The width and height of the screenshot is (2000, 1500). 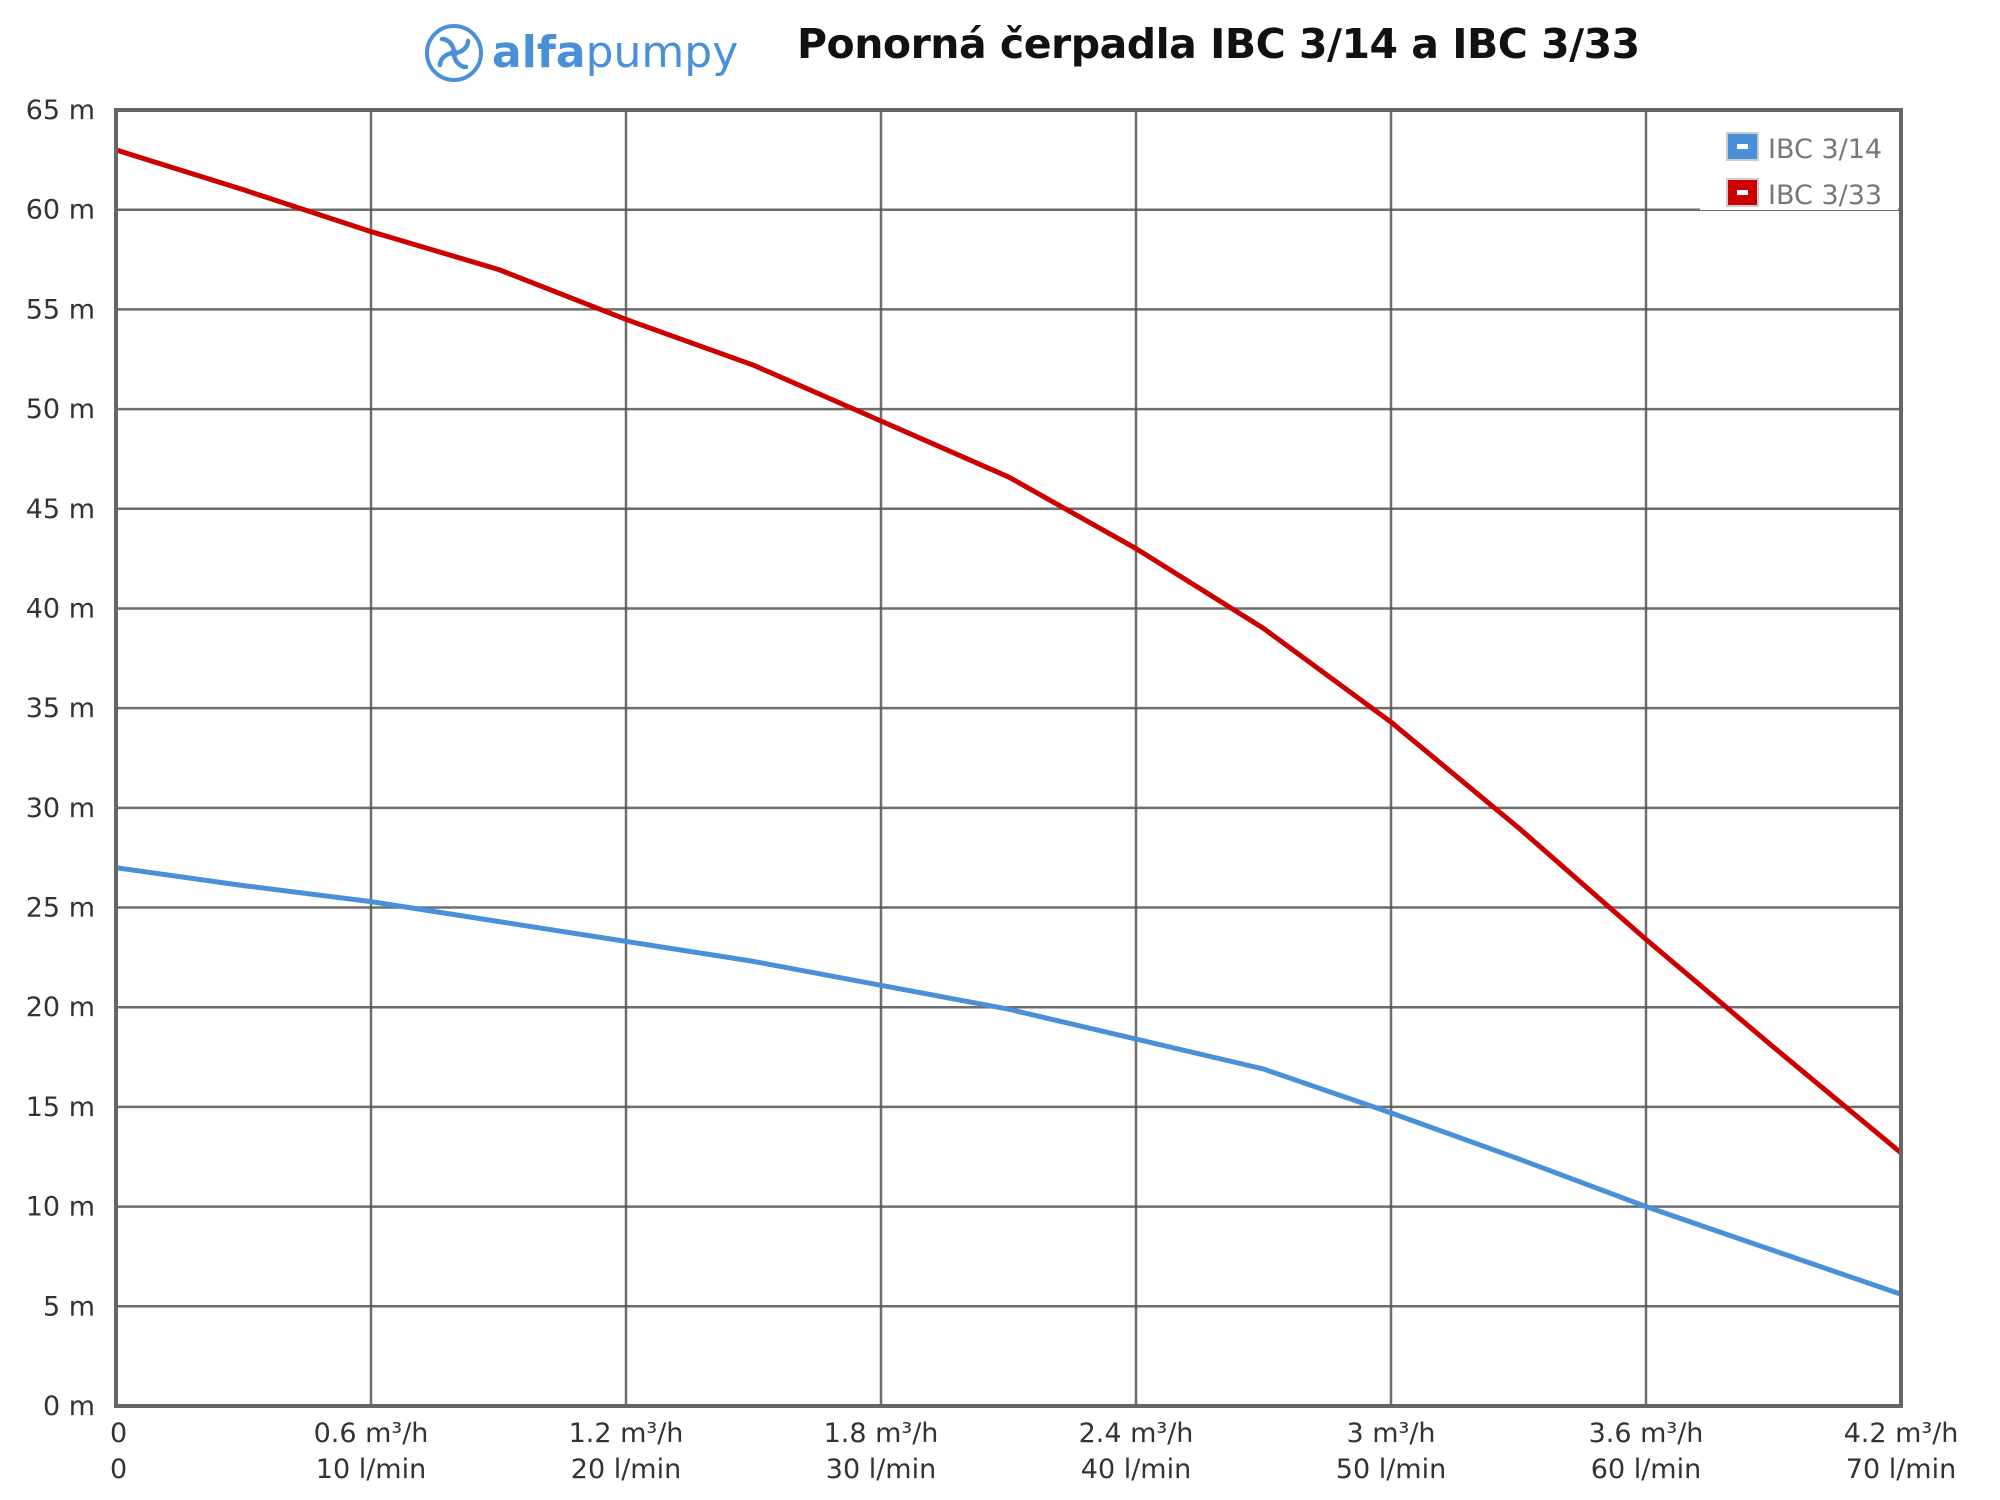 What do you see at coordinates (626, 1433) in the screenshot?
I see `x-tick-label-flow: 1.2 m³/h` at bounding box center [626, 1433].